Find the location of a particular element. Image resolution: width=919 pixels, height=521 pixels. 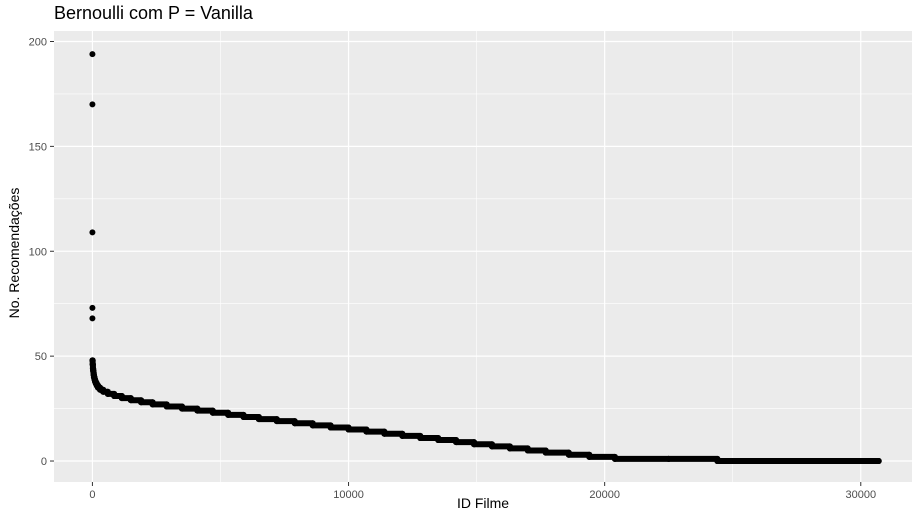

x-axis-label: ID Filme is located at coordinates (483, 503).